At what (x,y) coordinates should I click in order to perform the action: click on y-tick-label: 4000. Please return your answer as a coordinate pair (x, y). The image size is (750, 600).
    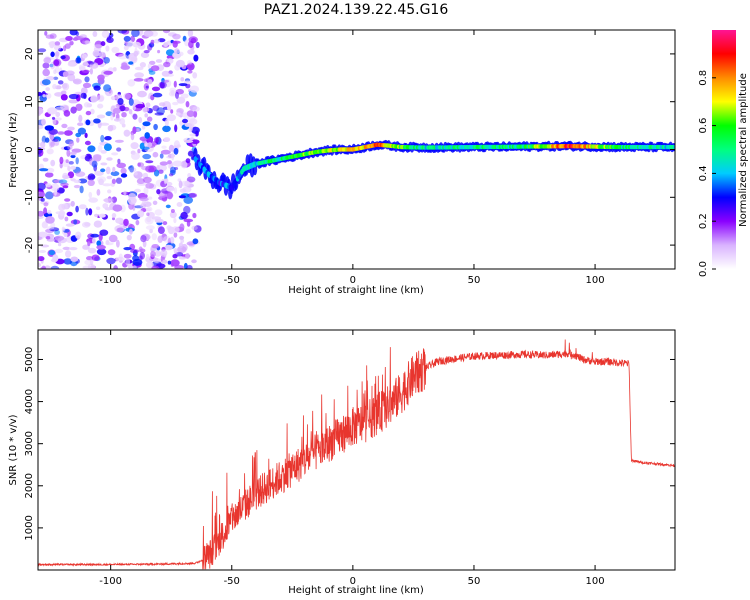
    Looking at the image, I should click on (29, 401).